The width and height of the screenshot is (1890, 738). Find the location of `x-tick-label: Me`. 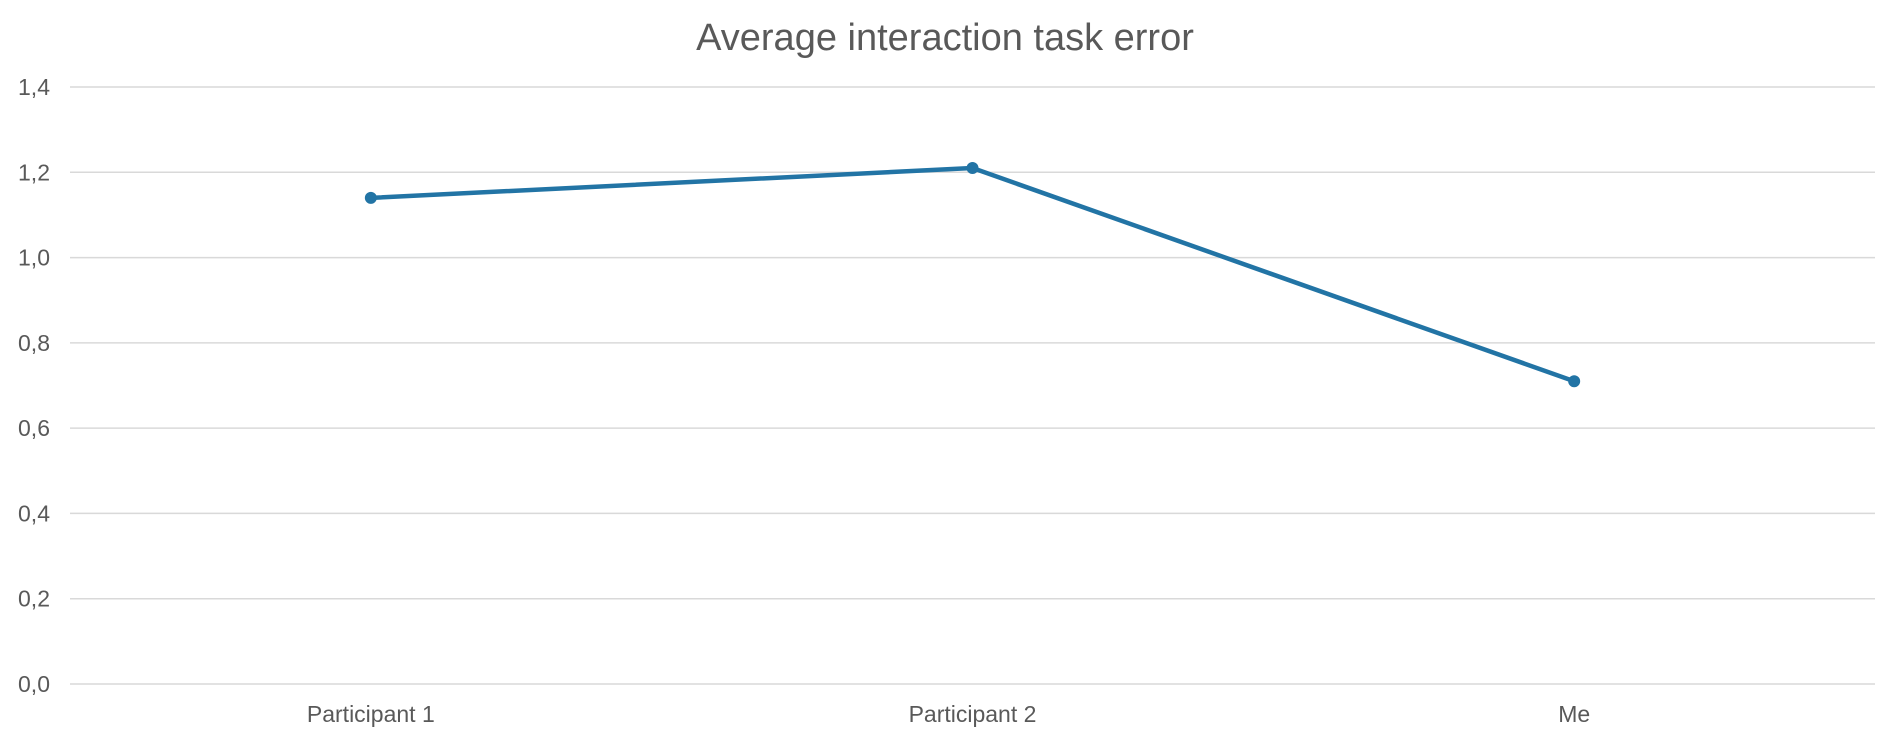

x-tick-label: Me is located at coordinates (1574, 714).